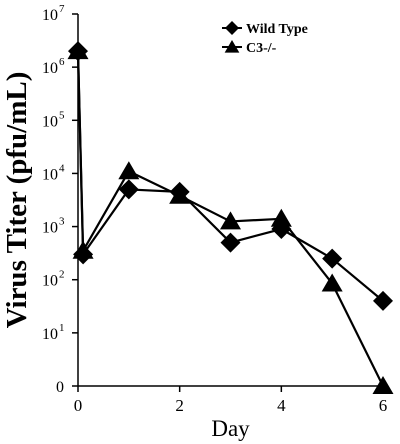 The image size is (400, 444). I want to click on legend-label-wild-type: Wild Type, so click(277, 29).